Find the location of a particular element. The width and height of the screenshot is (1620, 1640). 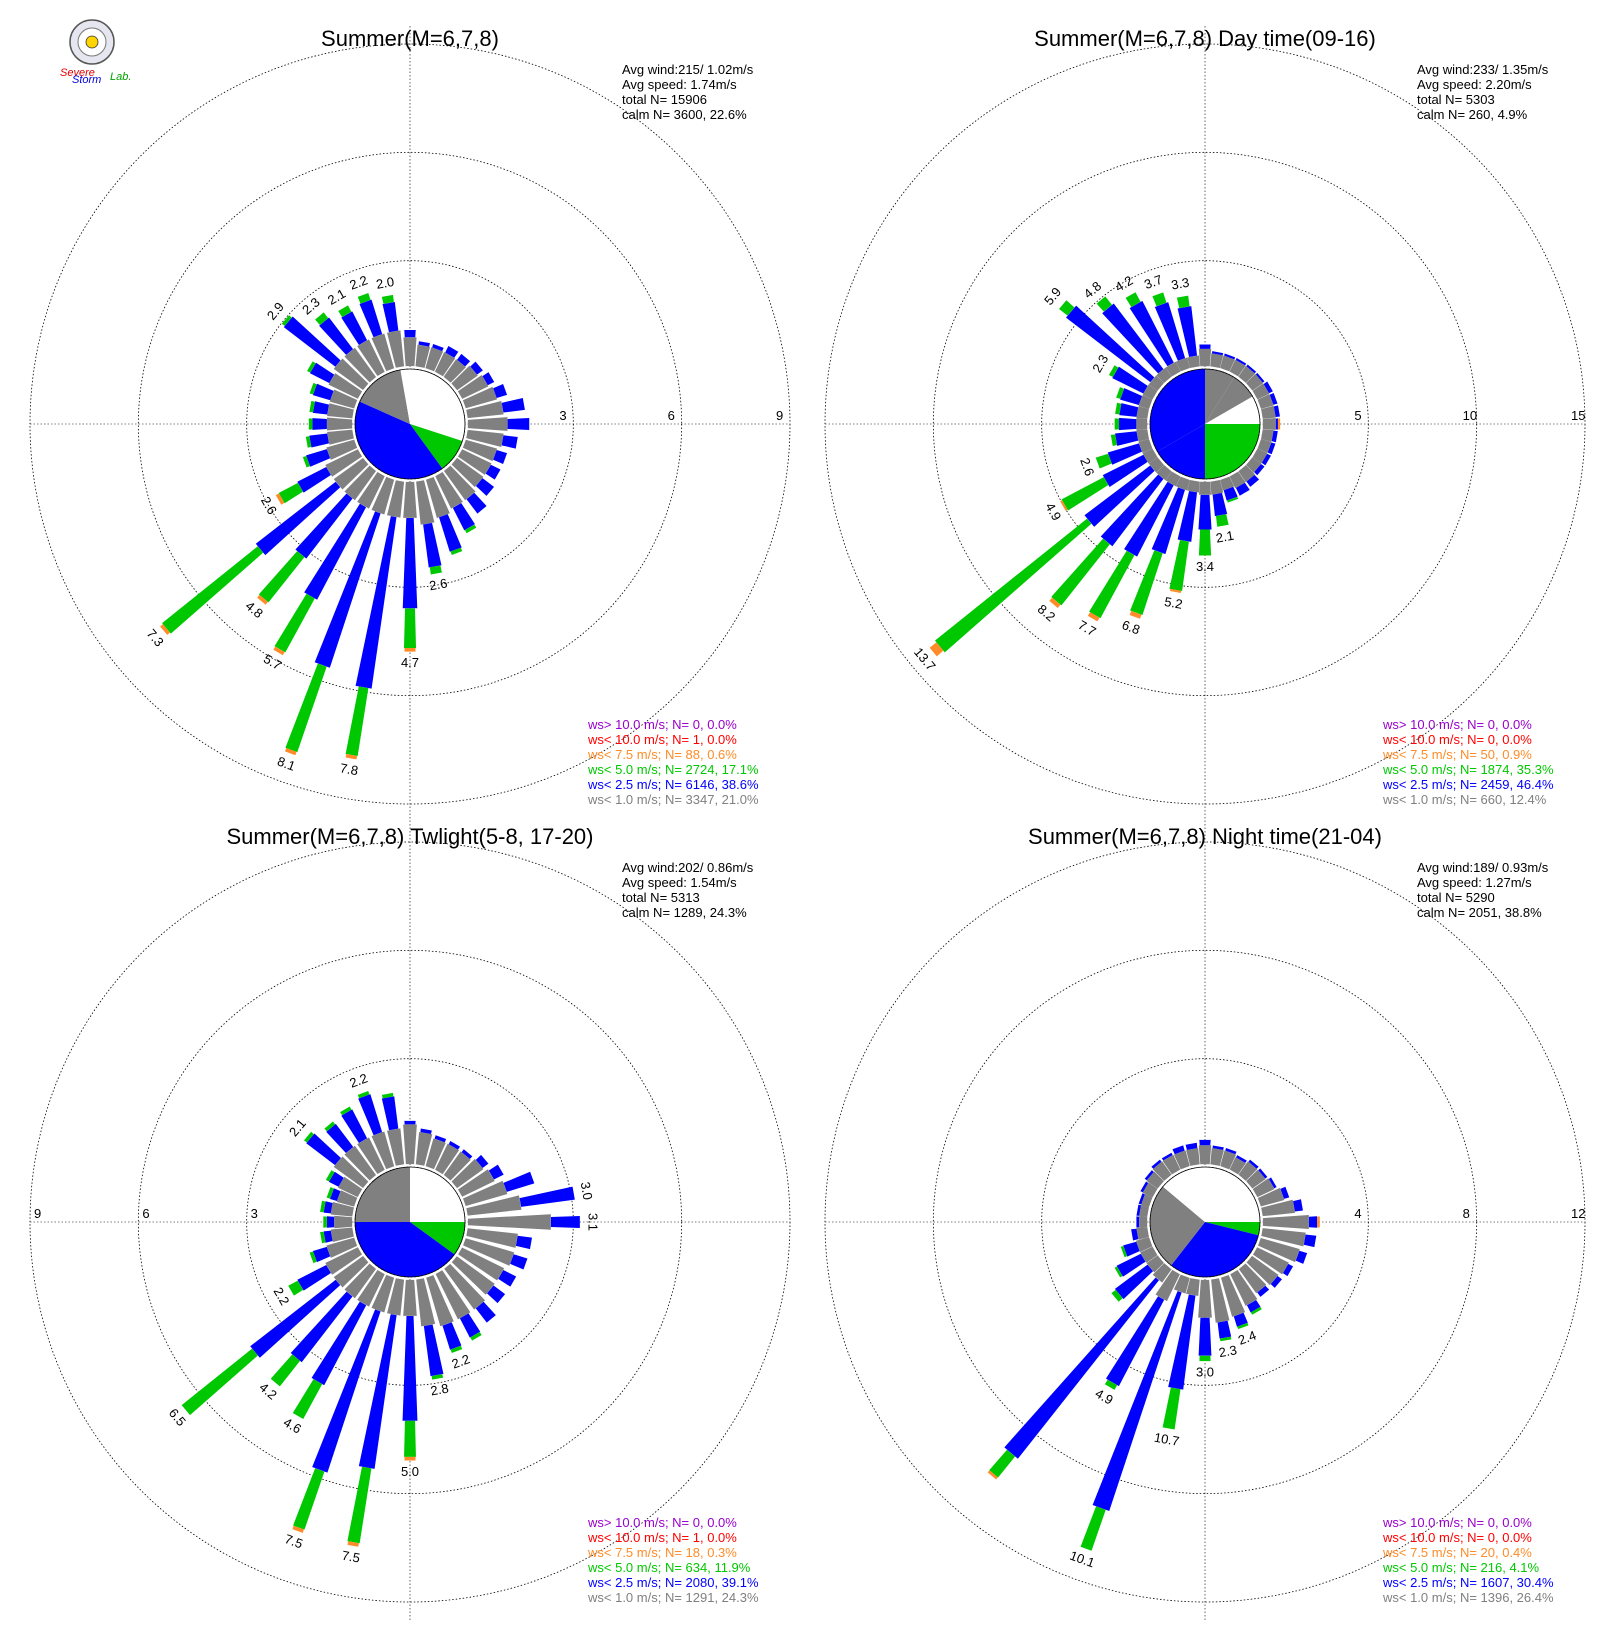

bar-total-label: 10.1 is located at coordinates (1082, 1559).